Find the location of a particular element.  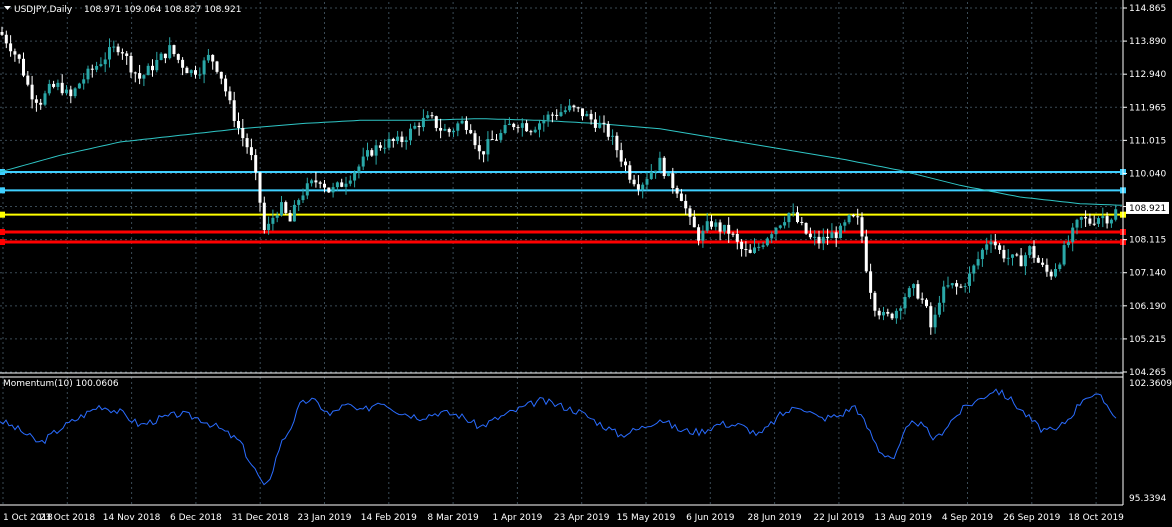

current-price-box is located at coordinates (1147, 207).